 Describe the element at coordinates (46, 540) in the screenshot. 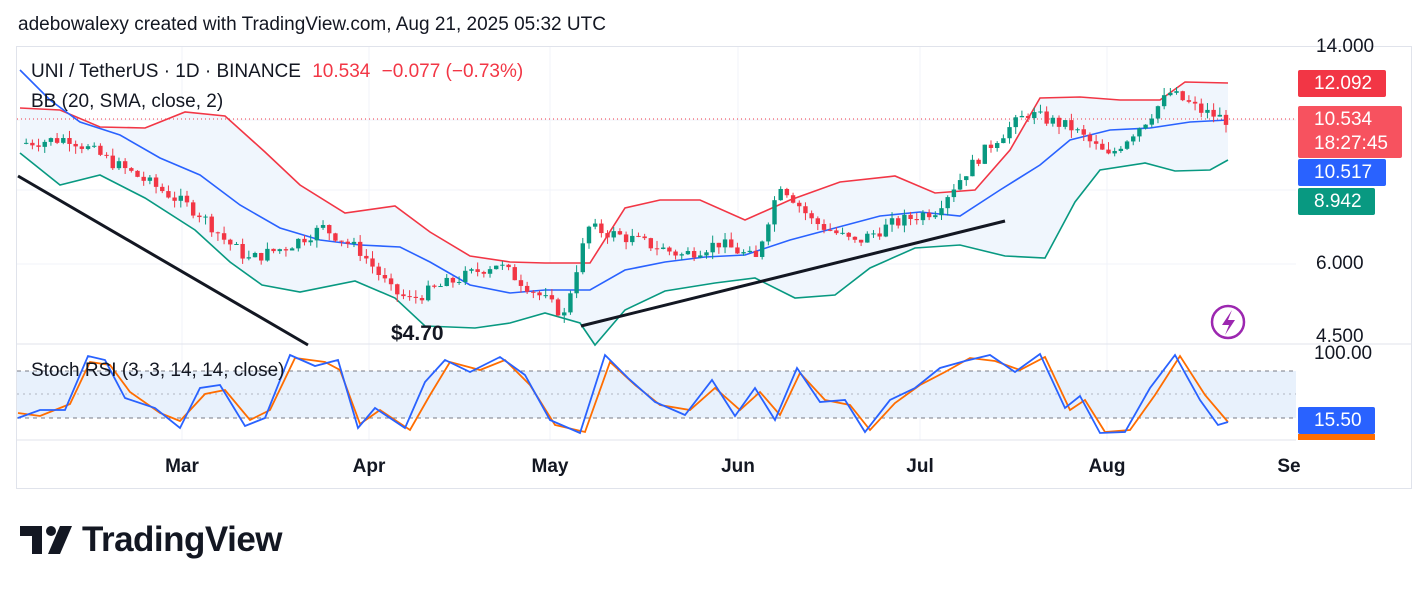

I see `tradingview-logo-icon` at that location.